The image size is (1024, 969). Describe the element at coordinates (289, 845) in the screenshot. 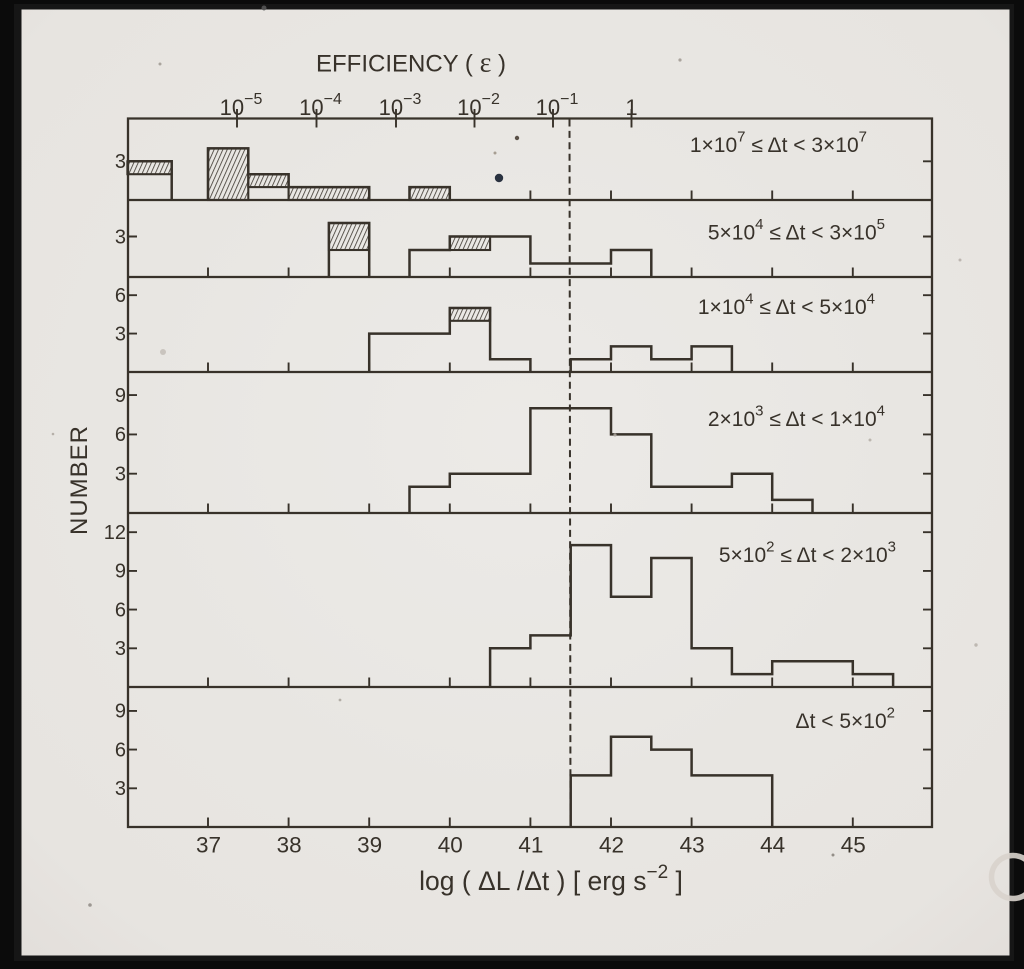

I see `svg-text: 38` at that location.